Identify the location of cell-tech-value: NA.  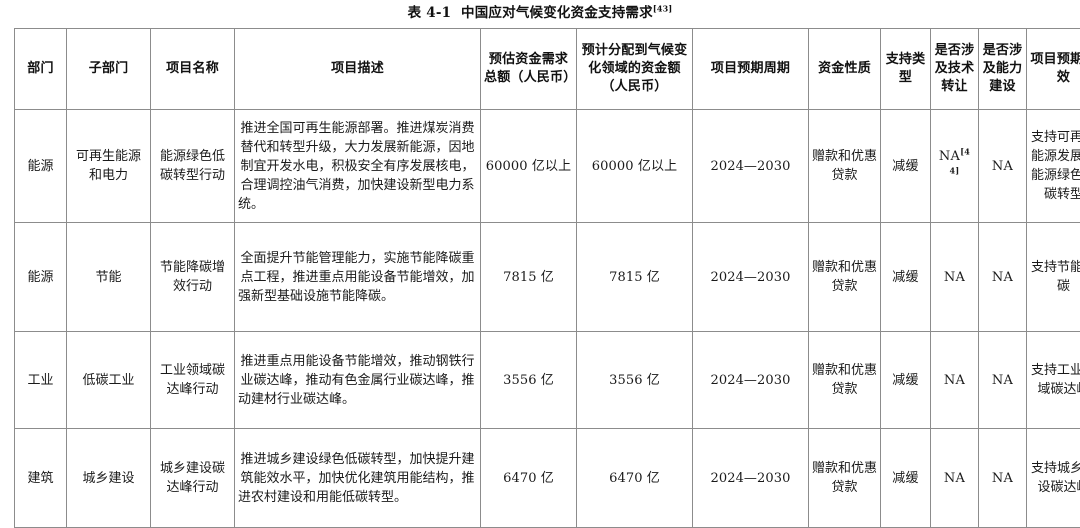
(949, 156).